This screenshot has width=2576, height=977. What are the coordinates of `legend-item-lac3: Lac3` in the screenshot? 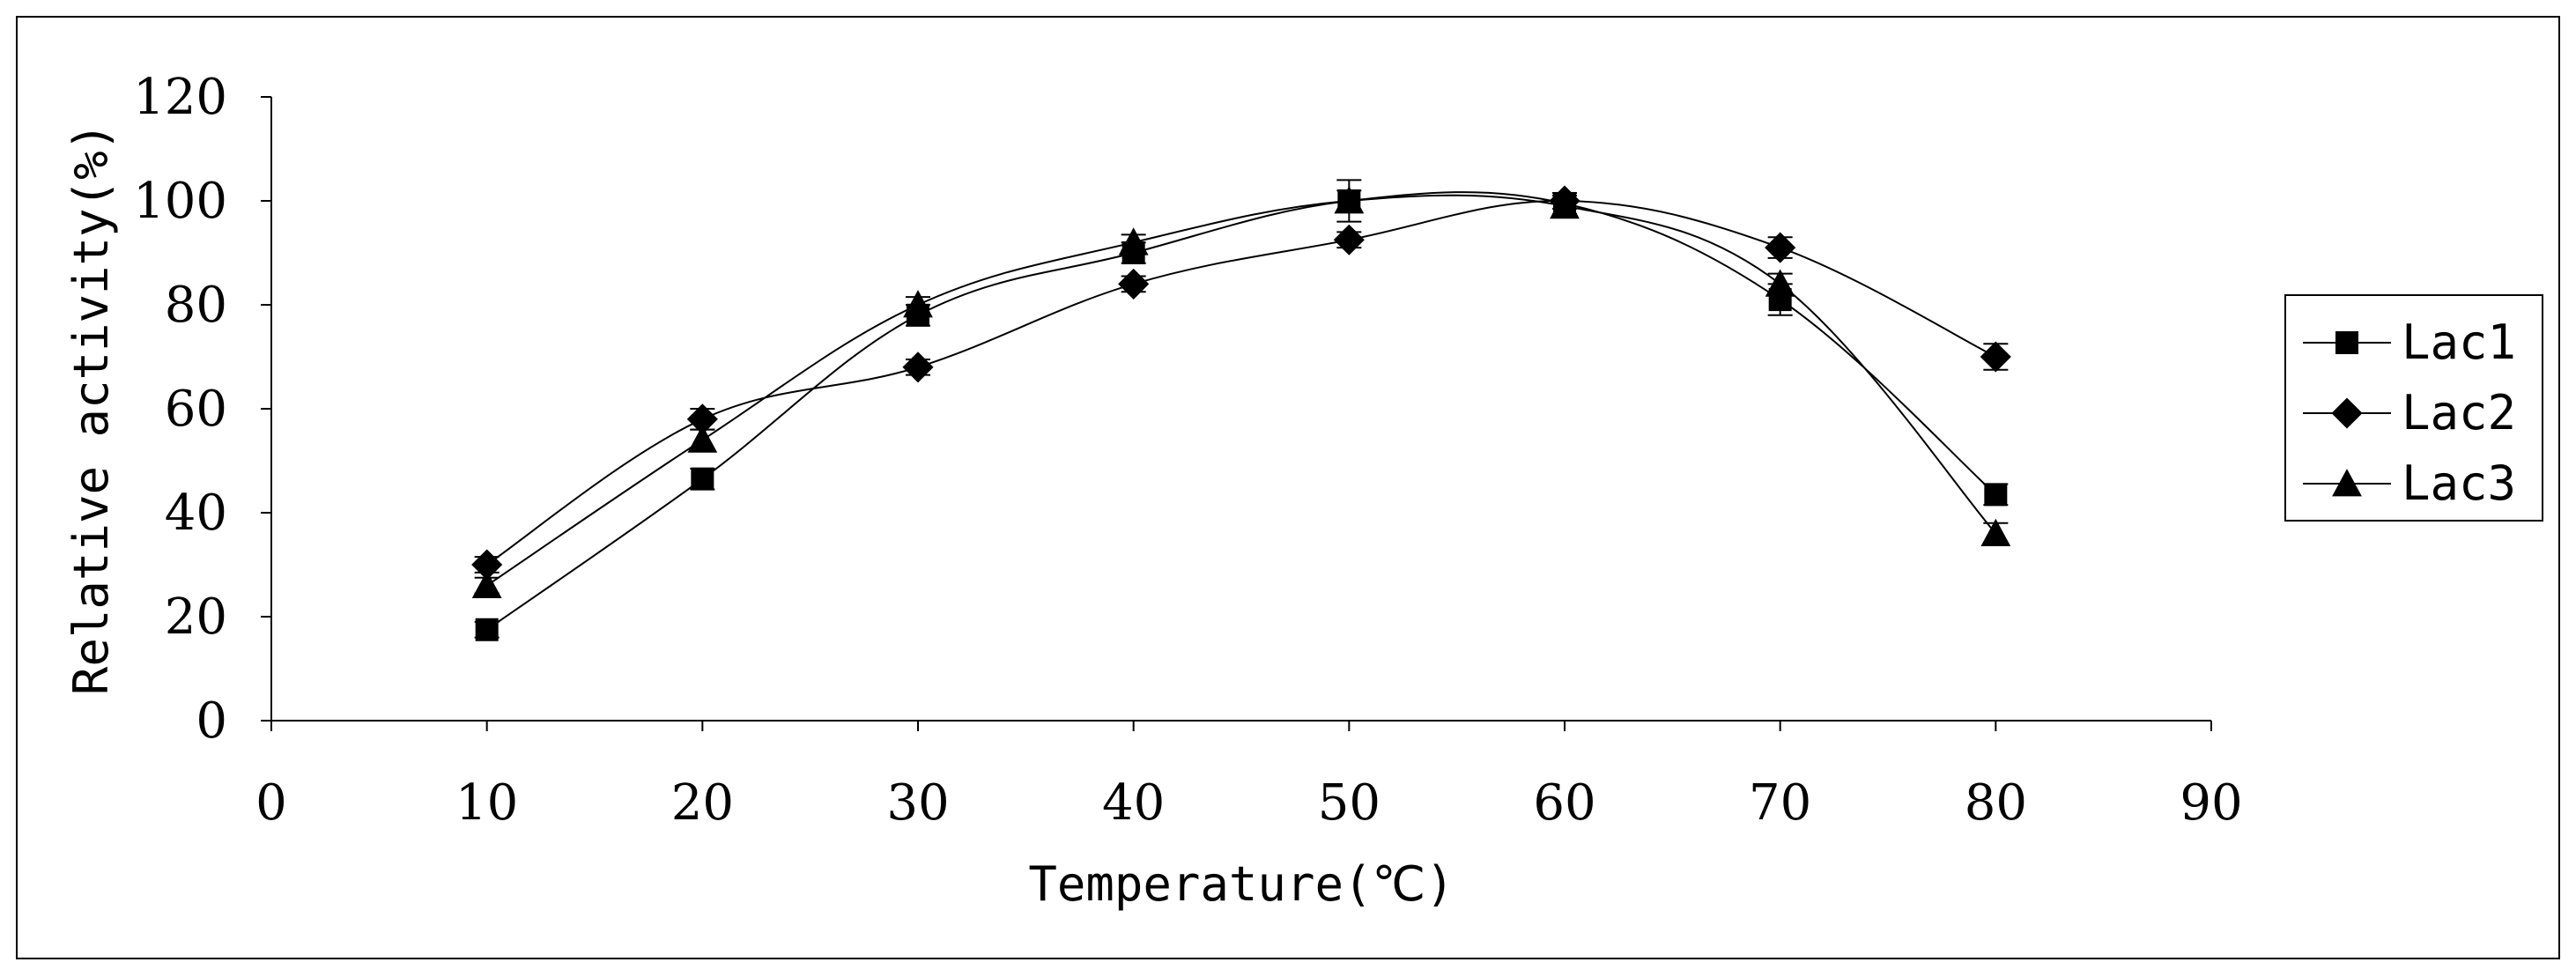 It's located at (2409, 483).